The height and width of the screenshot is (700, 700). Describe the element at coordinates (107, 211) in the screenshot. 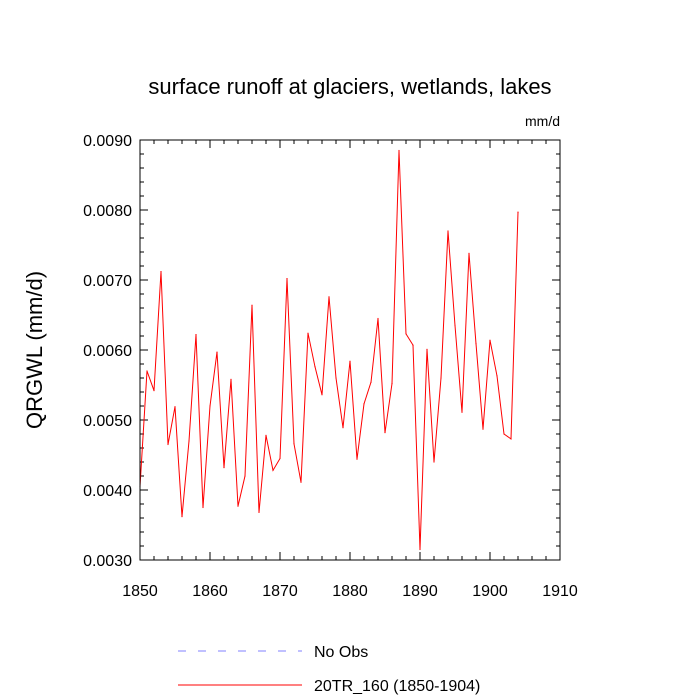

I see `y-tick-label: 0.0080` at that location.